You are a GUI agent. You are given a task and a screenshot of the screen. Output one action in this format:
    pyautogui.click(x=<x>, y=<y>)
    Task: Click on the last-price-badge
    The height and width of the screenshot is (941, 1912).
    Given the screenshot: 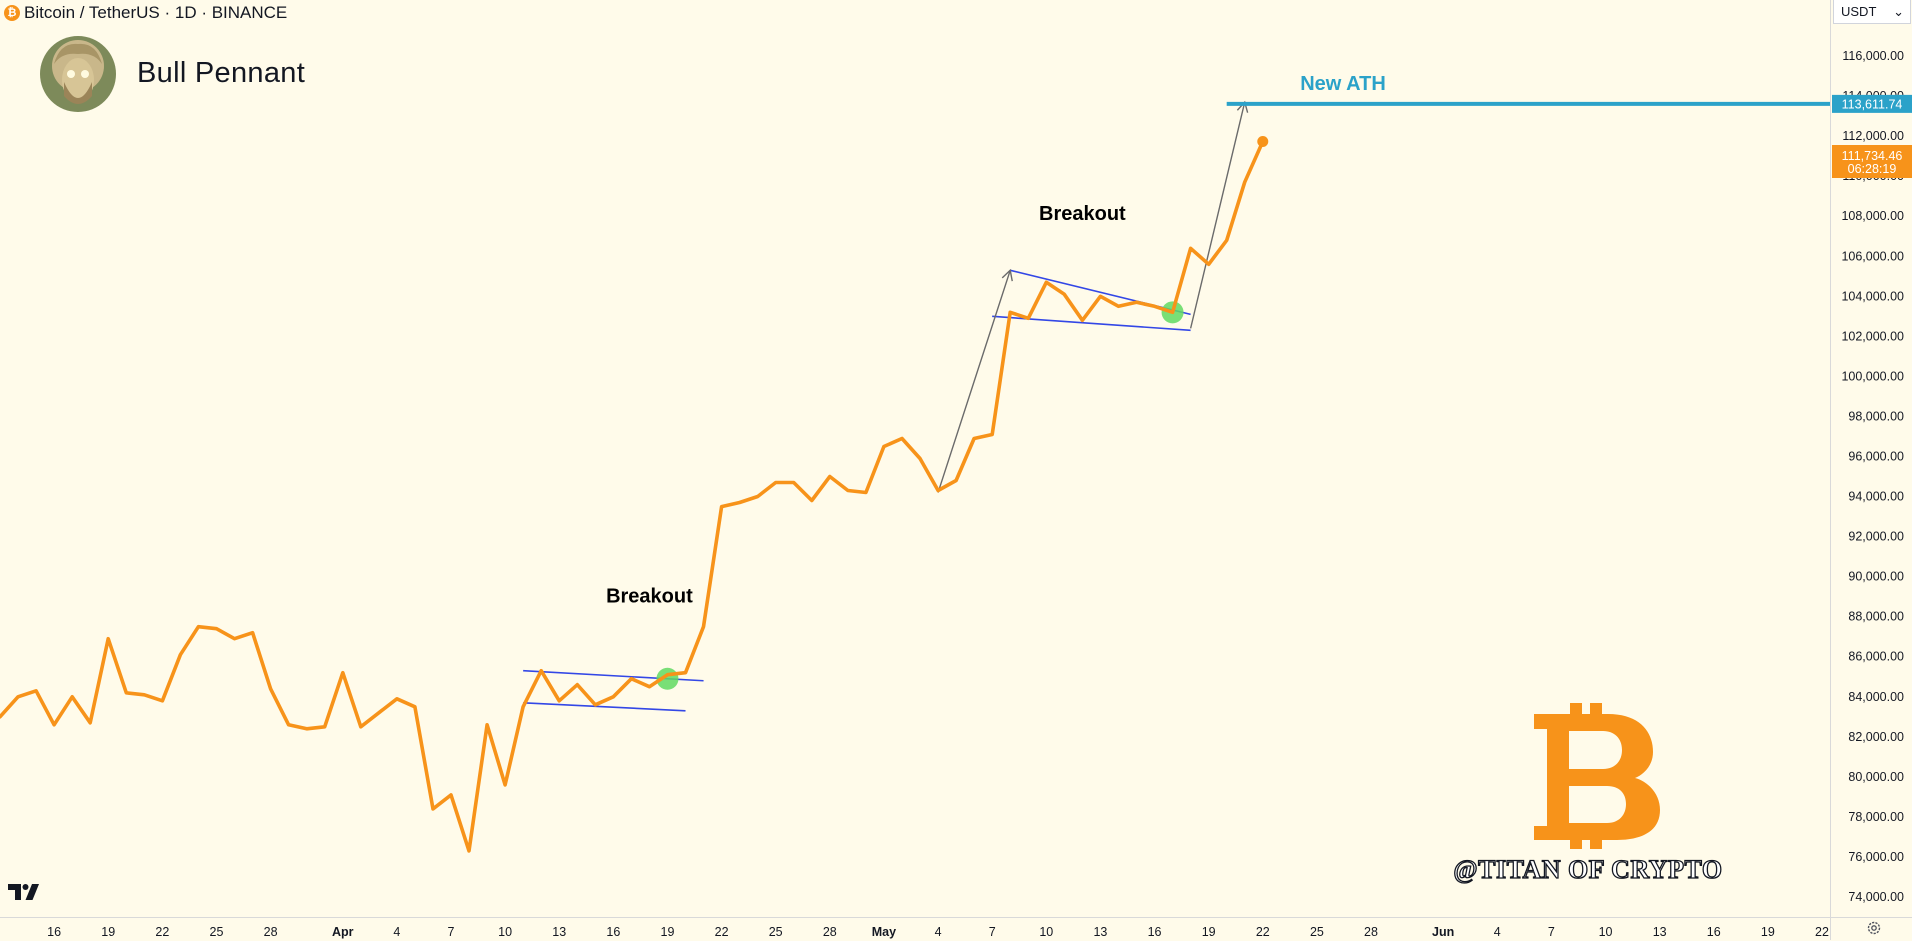 What is the action you would take?
    pyautogui.click(x=1872, y=161)
    